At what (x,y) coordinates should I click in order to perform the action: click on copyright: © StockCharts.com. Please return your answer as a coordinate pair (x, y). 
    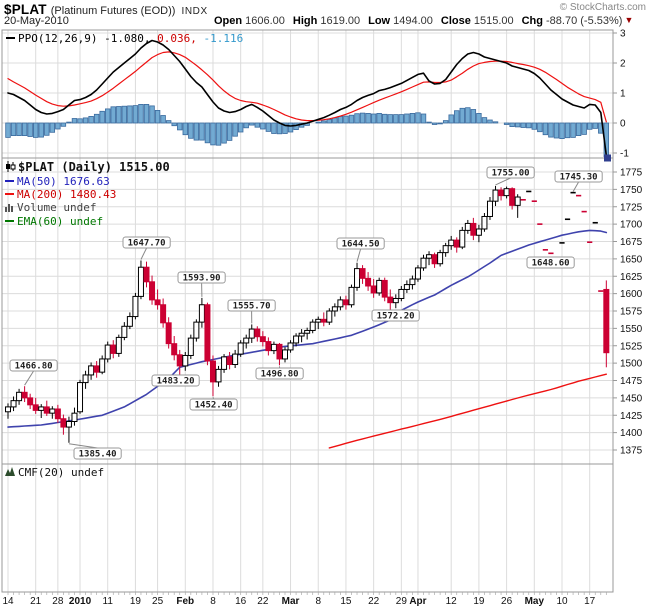
    Looking at the image, I should click on (602, 7).